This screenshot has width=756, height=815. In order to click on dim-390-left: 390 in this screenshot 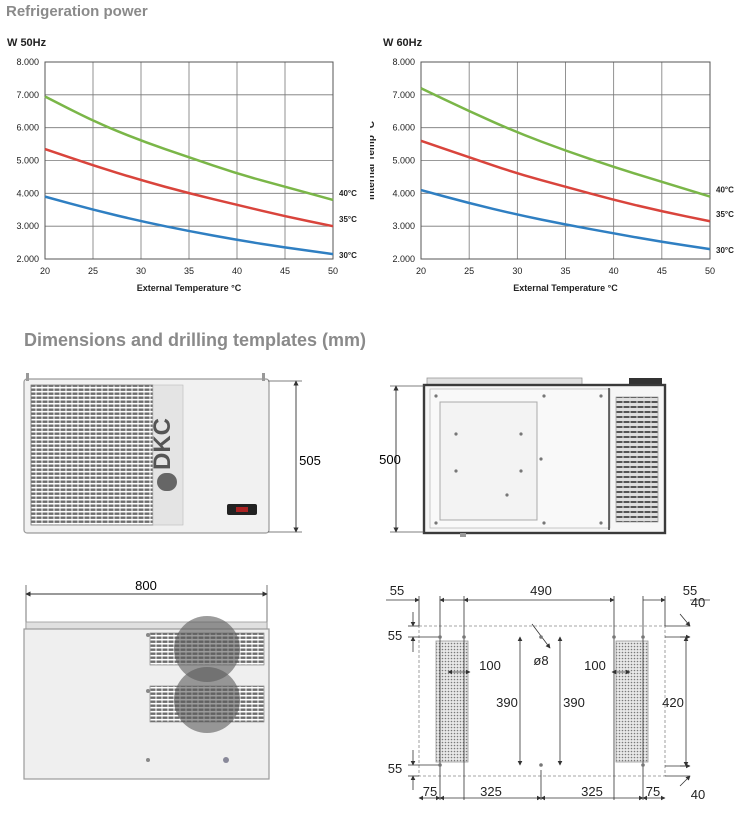, I will do `click(507, 702)`.